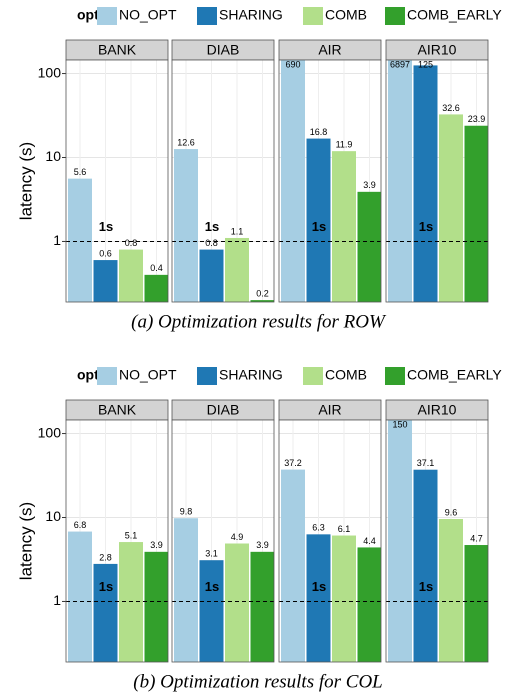  I want to click on value-label: 12.6, so click(186, 142).